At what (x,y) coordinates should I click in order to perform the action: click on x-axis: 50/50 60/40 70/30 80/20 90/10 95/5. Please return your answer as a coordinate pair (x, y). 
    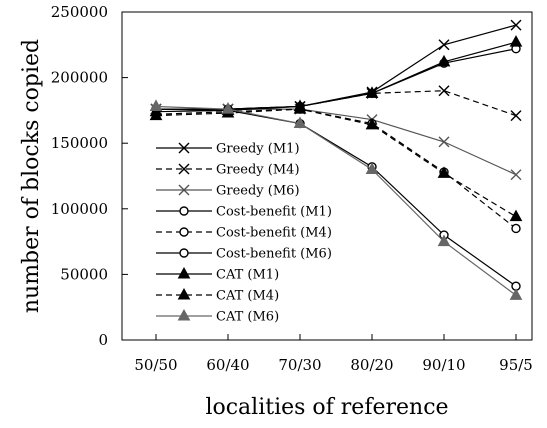
    Looking at the image, I should click on (333, 354).